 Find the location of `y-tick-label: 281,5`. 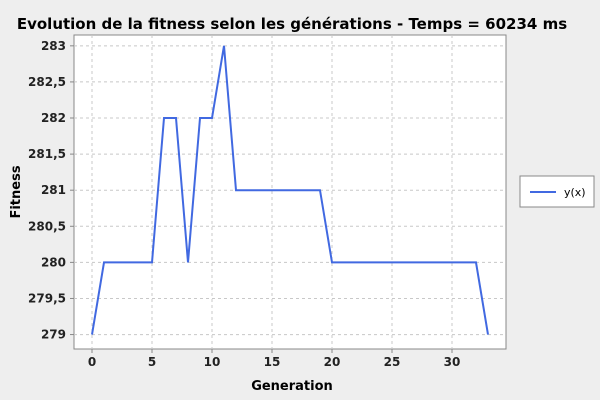

y-tick-label: 281,5 is located at coordinates (47, 154).